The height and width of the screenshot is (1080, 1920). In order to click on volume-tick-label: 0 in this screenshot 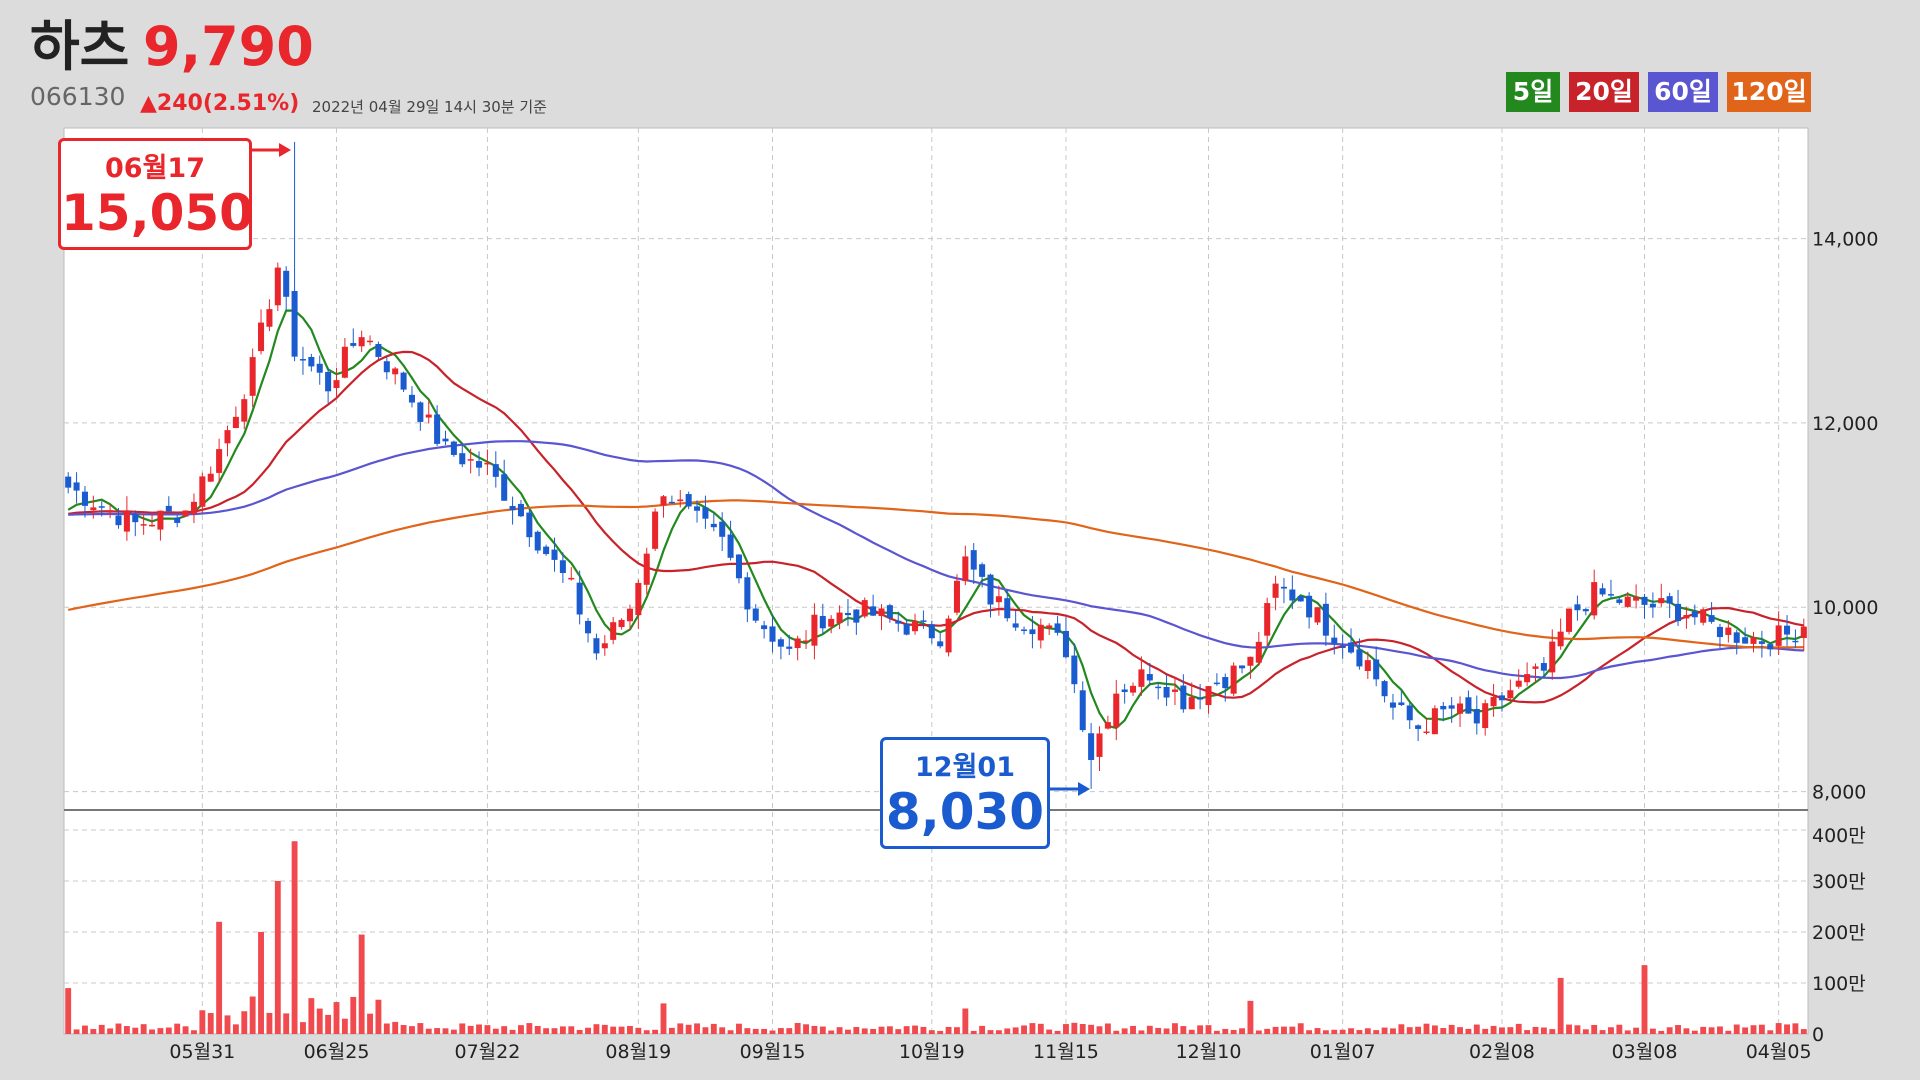, I will do `click(1818, 1035)`.